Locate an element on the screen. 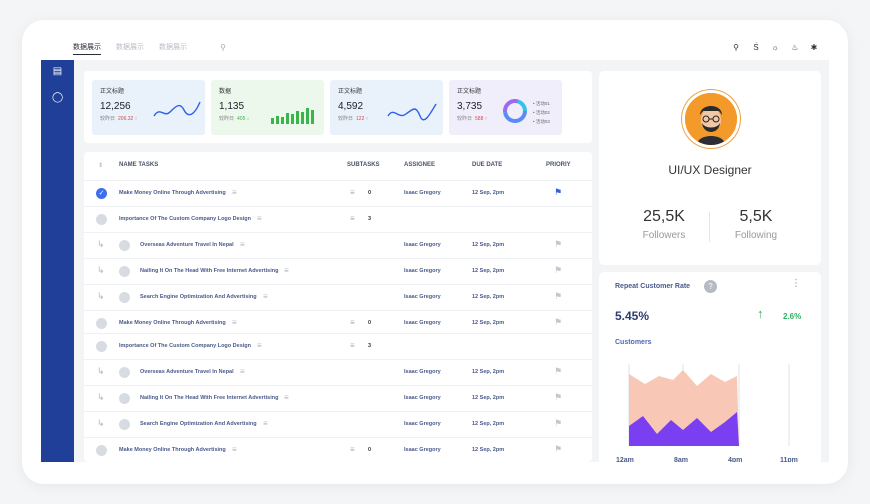 Image resolution: width=870 pixels, height=504 pixels. tab-data-2: 数据展示 is located at coordinates (130, 47).